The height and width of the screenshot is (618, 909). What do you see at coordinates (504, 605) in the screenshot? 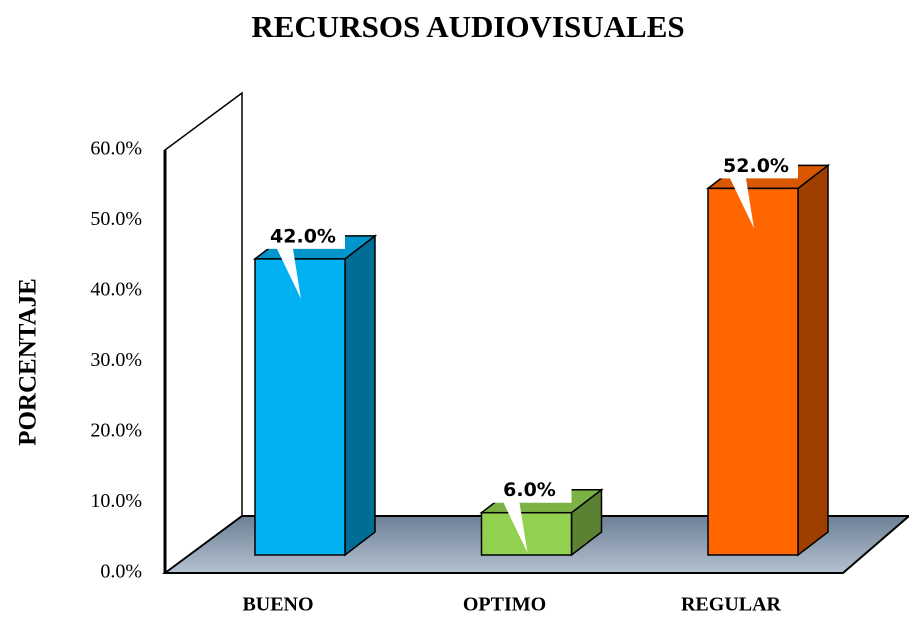
I see `x-tick-label: OPTIMO` at bounding box center [504, 605].